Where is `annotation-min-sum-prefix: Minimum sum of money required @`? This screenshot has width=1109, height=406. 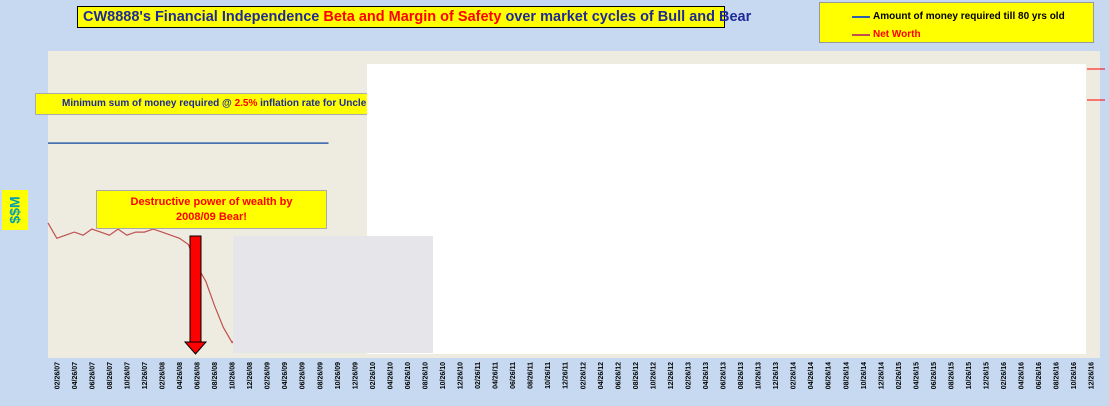 annotation-min-sum-prefix: Minimum sum of money required @ is located at coordinates (148, 103).